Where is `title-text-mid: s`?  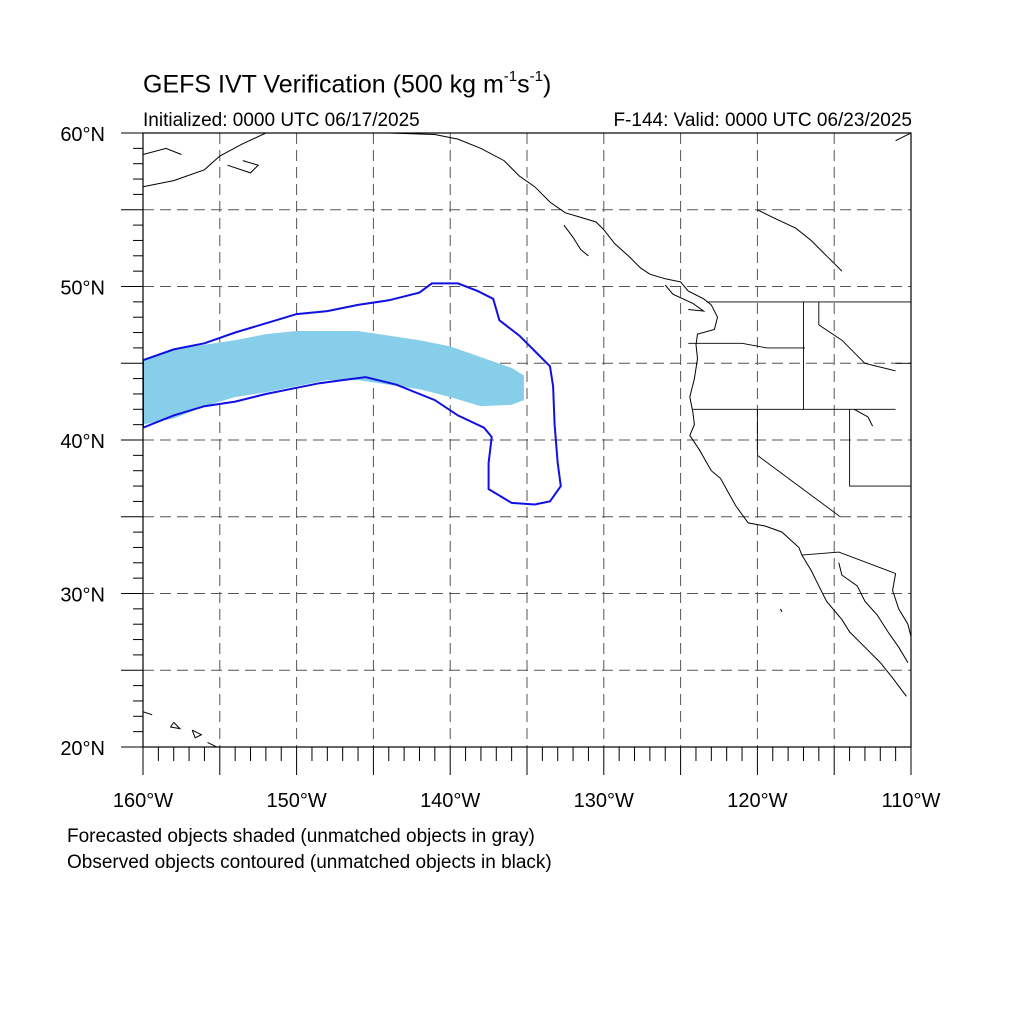 title-text-mid: s is located at coordinates (523, 84).